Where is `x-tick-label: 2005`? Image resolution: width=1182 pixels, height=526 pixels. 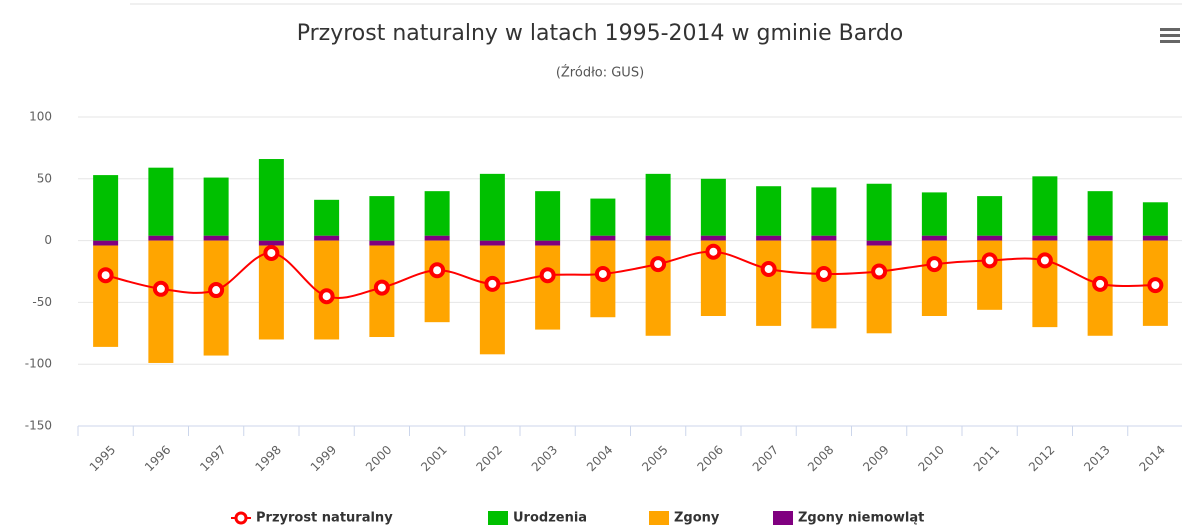 x-tick-label: 2005 is located at coordinates (654, 458).